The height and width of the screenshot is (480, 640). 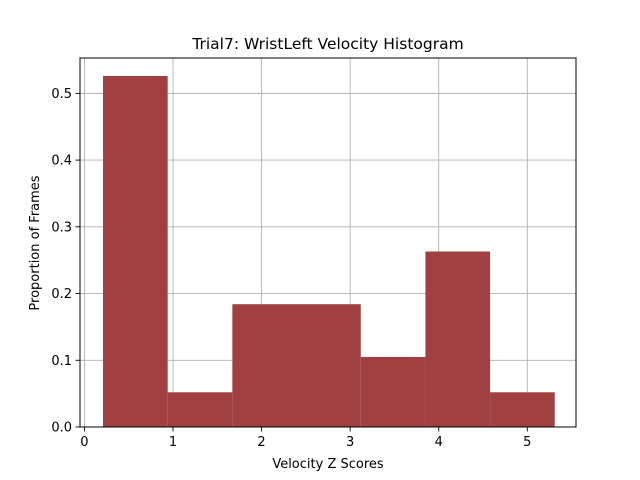 I want to click on x-tick-label: 2, so click(x=261, y=442).